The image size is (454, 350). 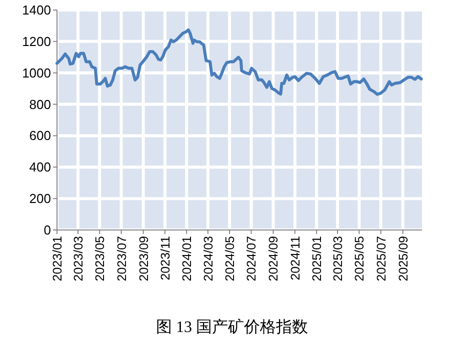 I want to click on y-tick-label: 600, so click(x=40, y=136).